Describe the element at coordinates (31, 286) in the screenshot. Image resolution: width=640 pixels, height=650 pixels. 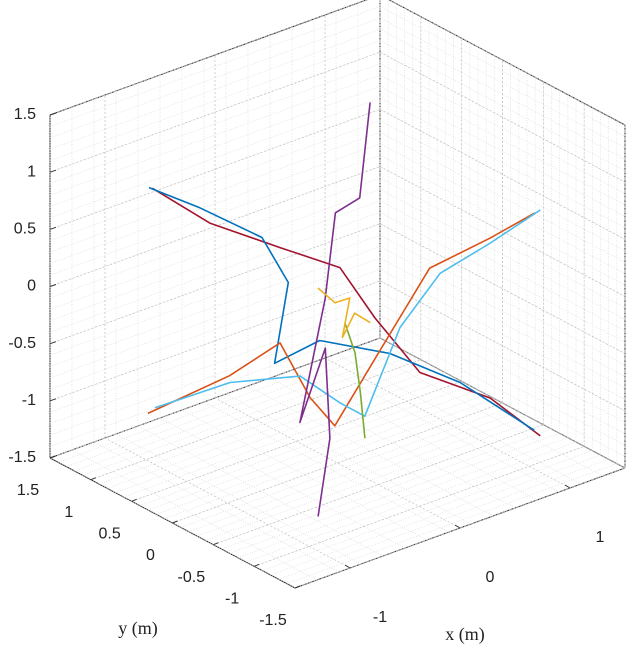
I see `z-tick-label: 0` at that location.